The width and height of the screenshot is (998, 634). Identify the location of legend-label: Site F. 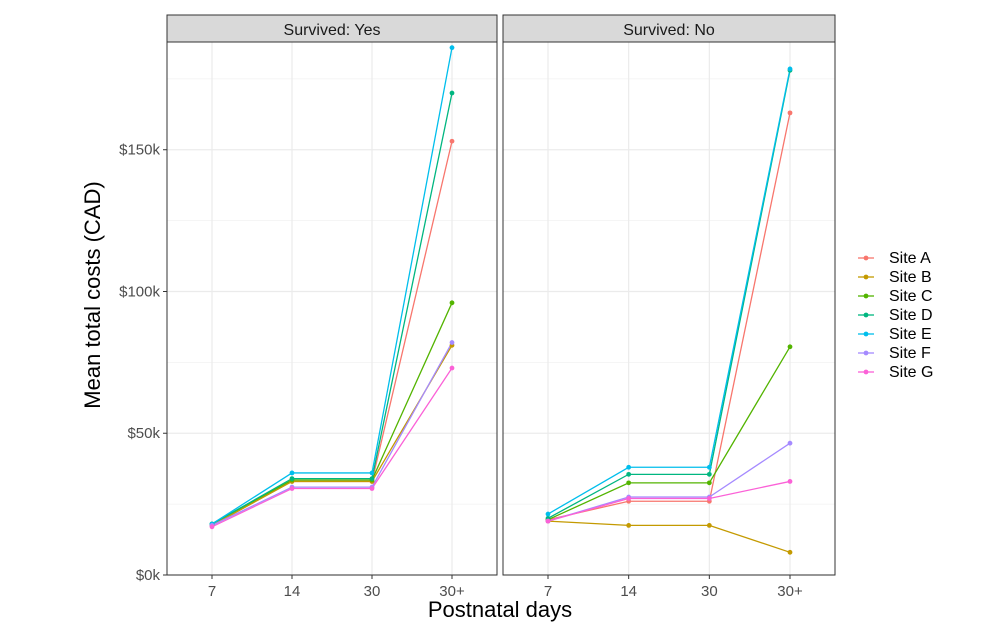
(910, 353).